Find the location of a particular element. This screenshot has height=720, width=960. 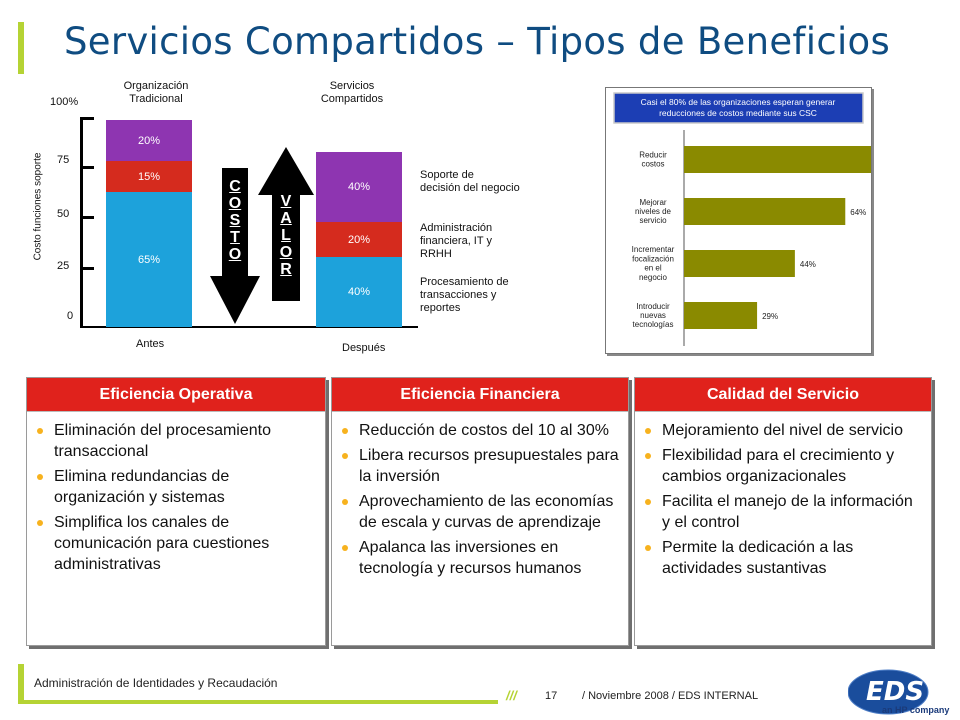

chart-title-band is located at coordinates (738, 108).